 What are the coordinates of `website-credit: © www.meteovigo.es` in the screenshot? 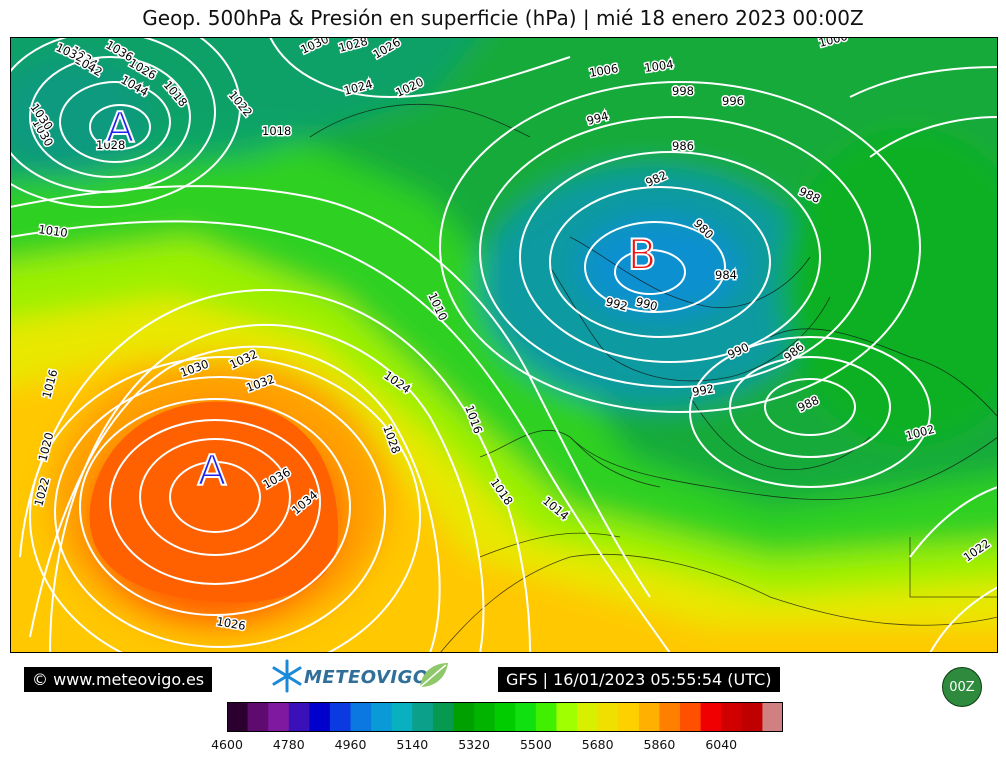 It's located at (118, 679).